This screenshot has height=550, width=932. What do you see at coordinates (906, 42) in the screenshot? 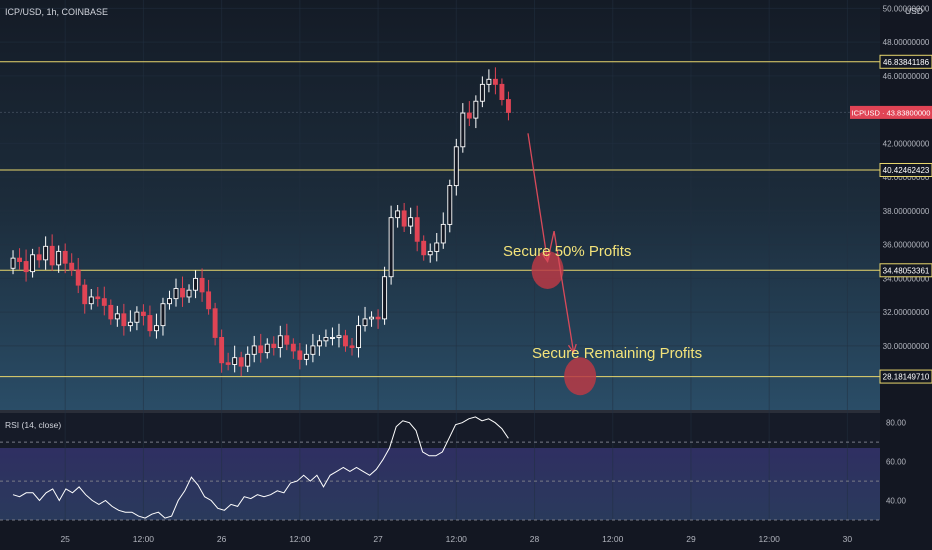
I see `price-axis-label: 48.00000000` at bounding box center [906, 42].